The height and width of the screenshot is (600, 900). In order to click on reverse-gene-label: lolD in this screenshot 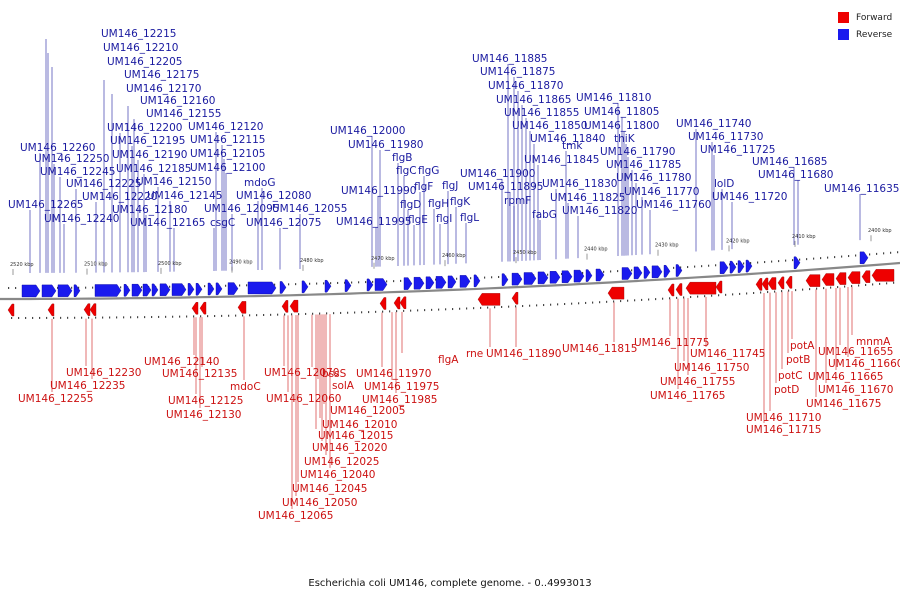, I will do `click(724, 184)`.